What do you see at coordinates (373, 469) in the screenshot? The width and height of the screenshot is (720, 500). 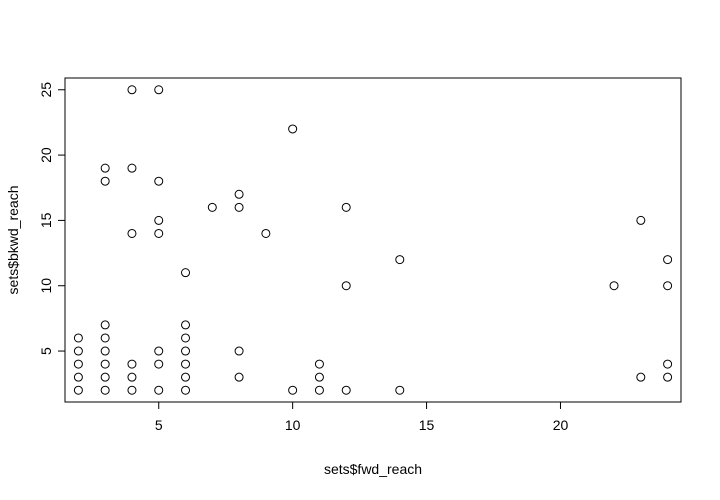 I see `x-axis-label: sets$fwd_reach` at bounding box center [373, 469].